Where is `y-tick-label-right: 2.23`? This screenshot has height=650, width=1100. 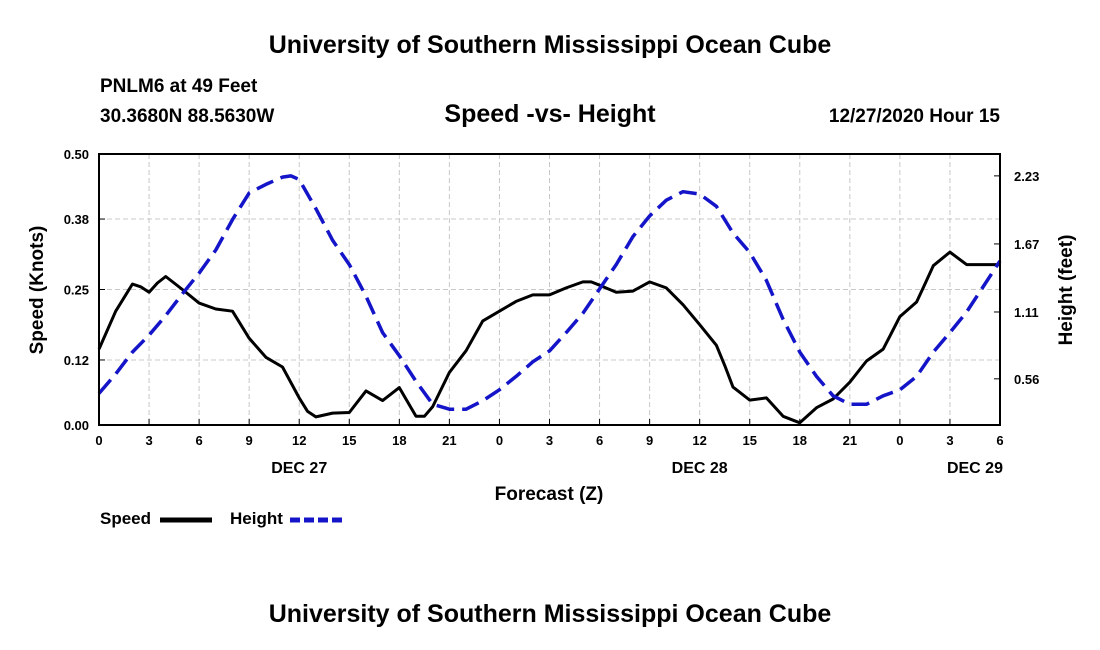
y-tick-label-right: 2.23 is located at coordinates (1026, 176).